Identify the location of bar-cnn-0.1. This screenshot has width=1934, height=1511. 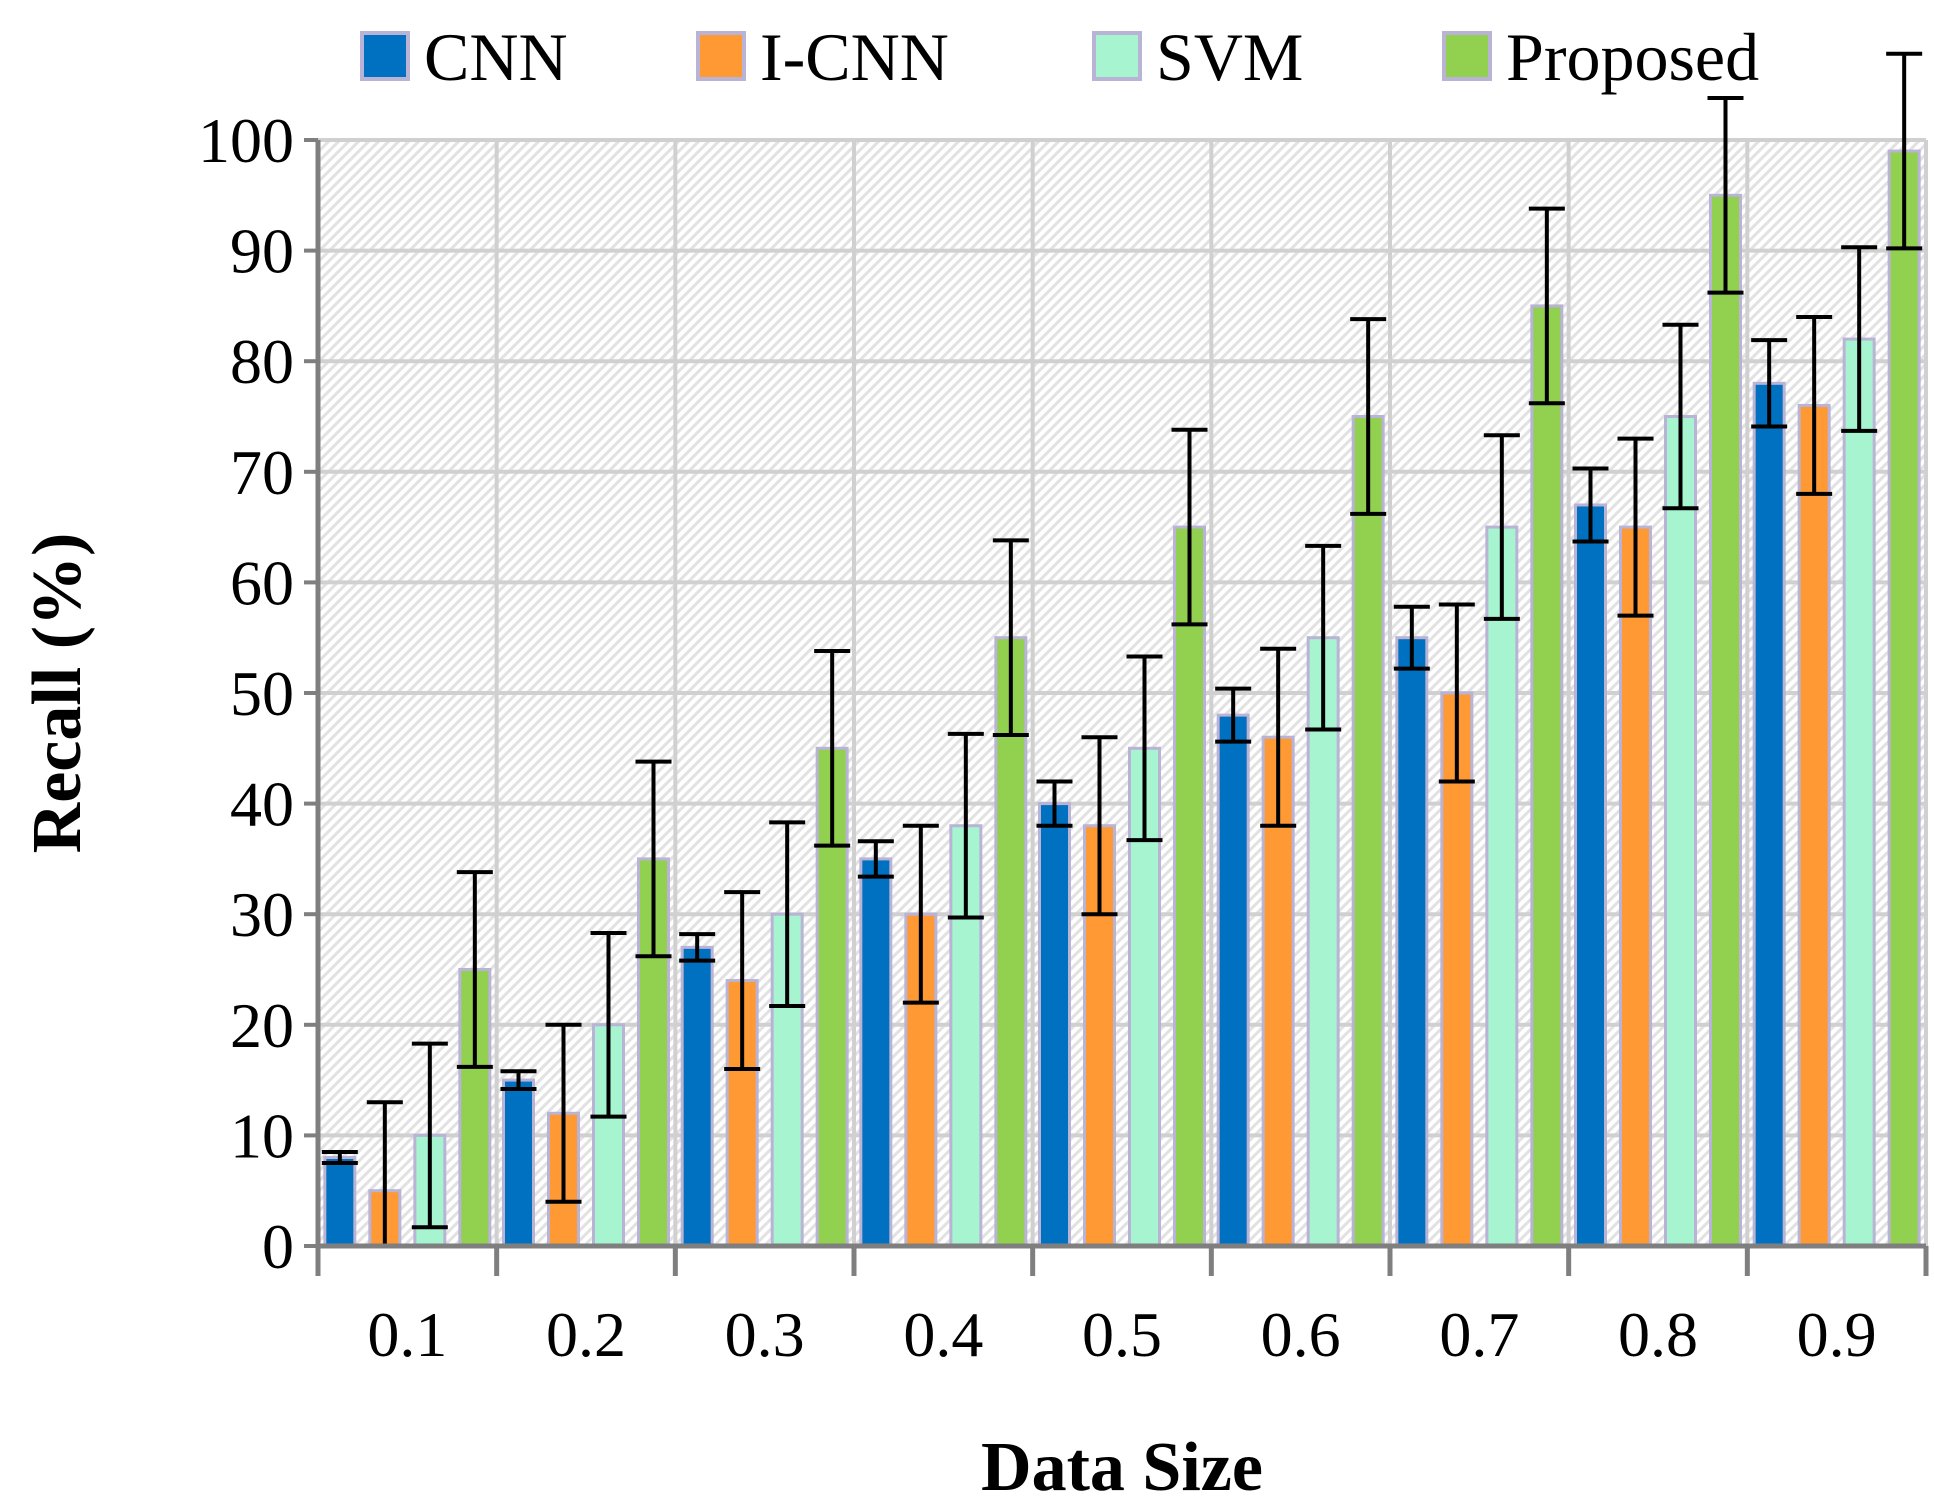
(340, 1202).